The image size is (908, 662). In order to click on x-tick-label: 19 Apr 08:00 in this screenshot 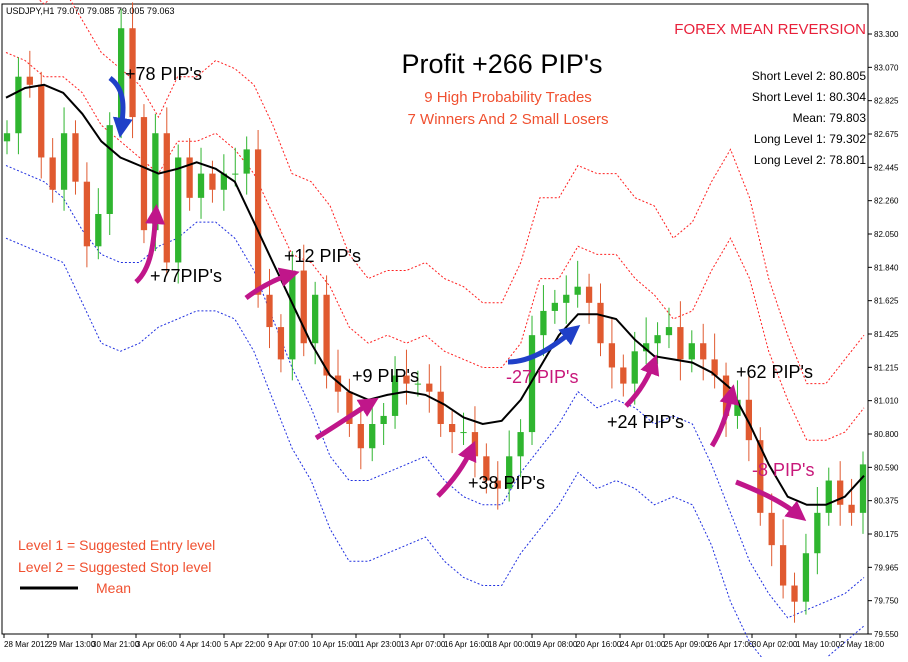, I will do `click(555, 644)`.